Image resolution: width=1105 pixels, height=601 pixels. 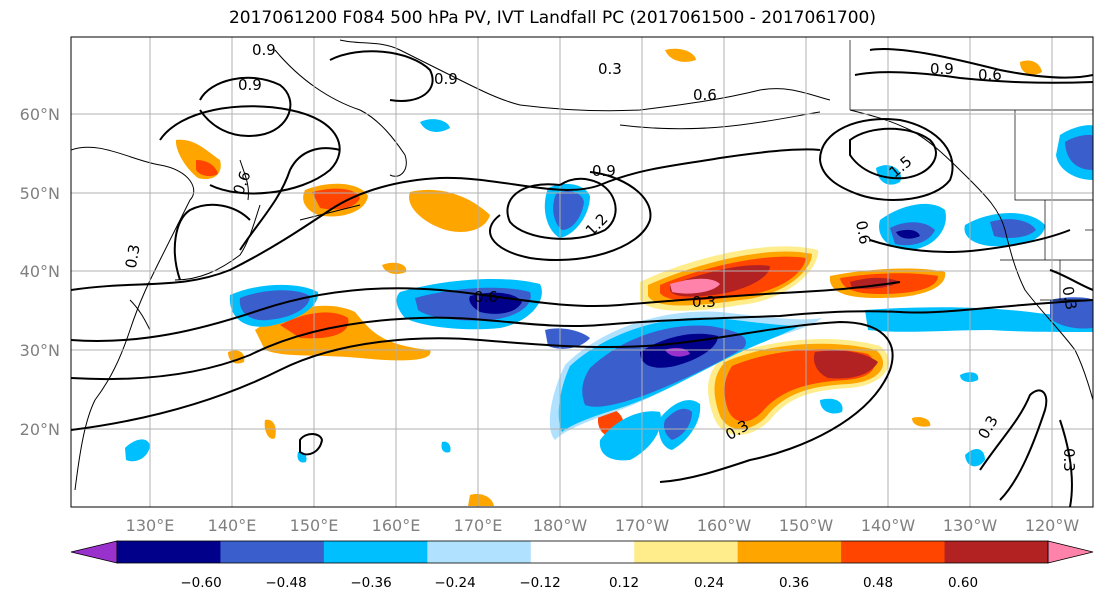 I want to click on lon-label: 150°W, so click(x=806, y=525).